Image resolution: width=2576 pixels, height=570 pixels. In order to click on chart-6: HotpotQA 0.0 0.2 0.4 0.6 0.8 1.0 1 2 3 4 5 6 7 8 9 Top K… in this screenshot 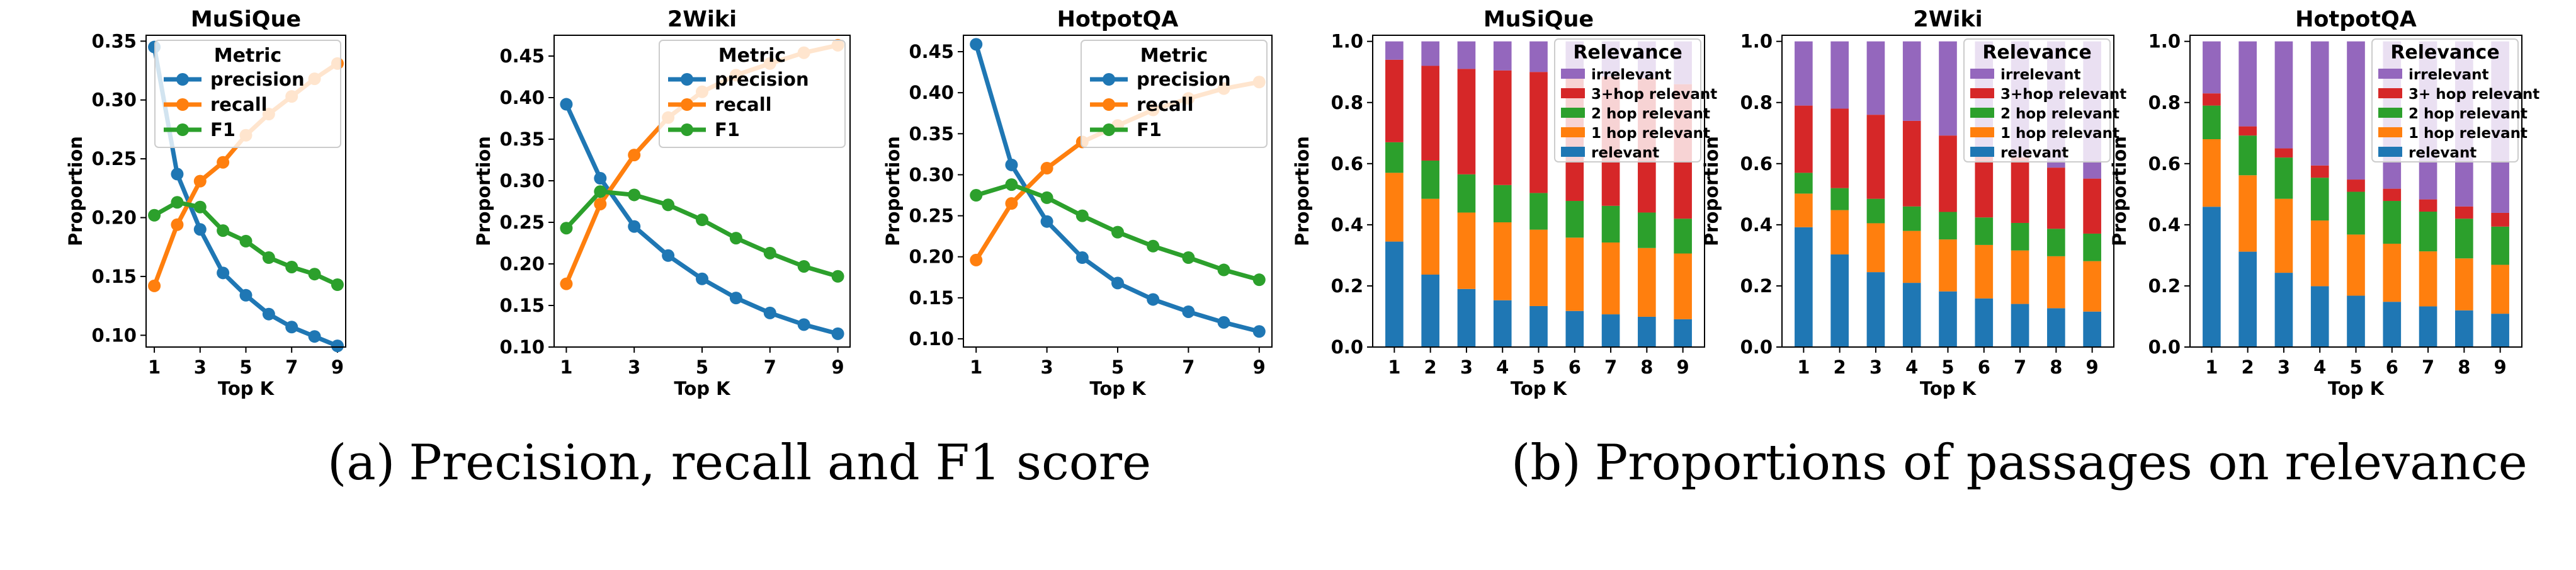, I will do `click(2324, 203)`.